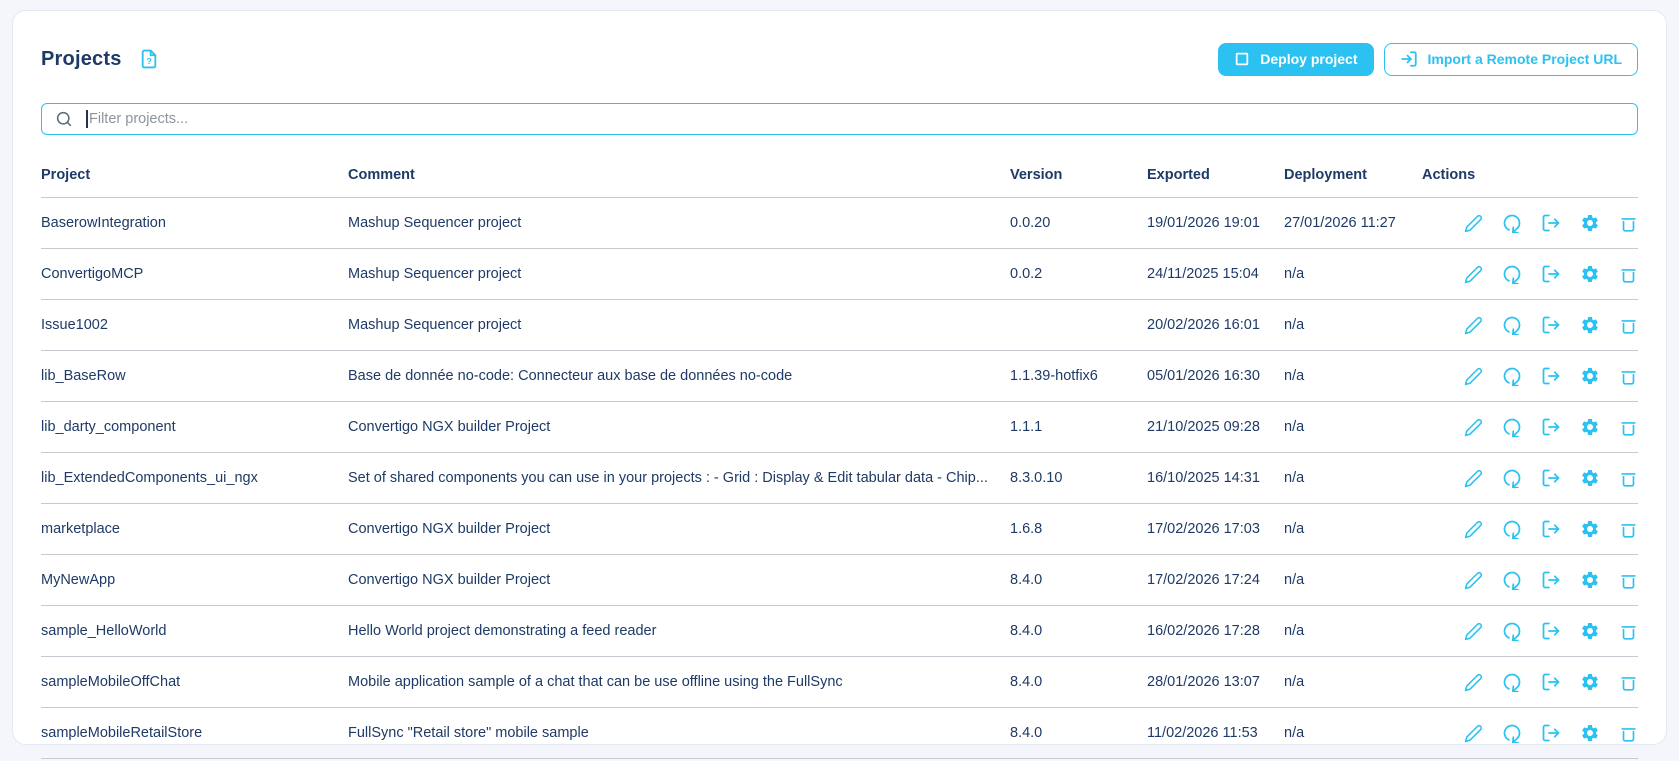 The image size is (1679, 761). Describe the element at coordinates (839, 119) in the screenshot. I see `filter-projects-input` at that location.